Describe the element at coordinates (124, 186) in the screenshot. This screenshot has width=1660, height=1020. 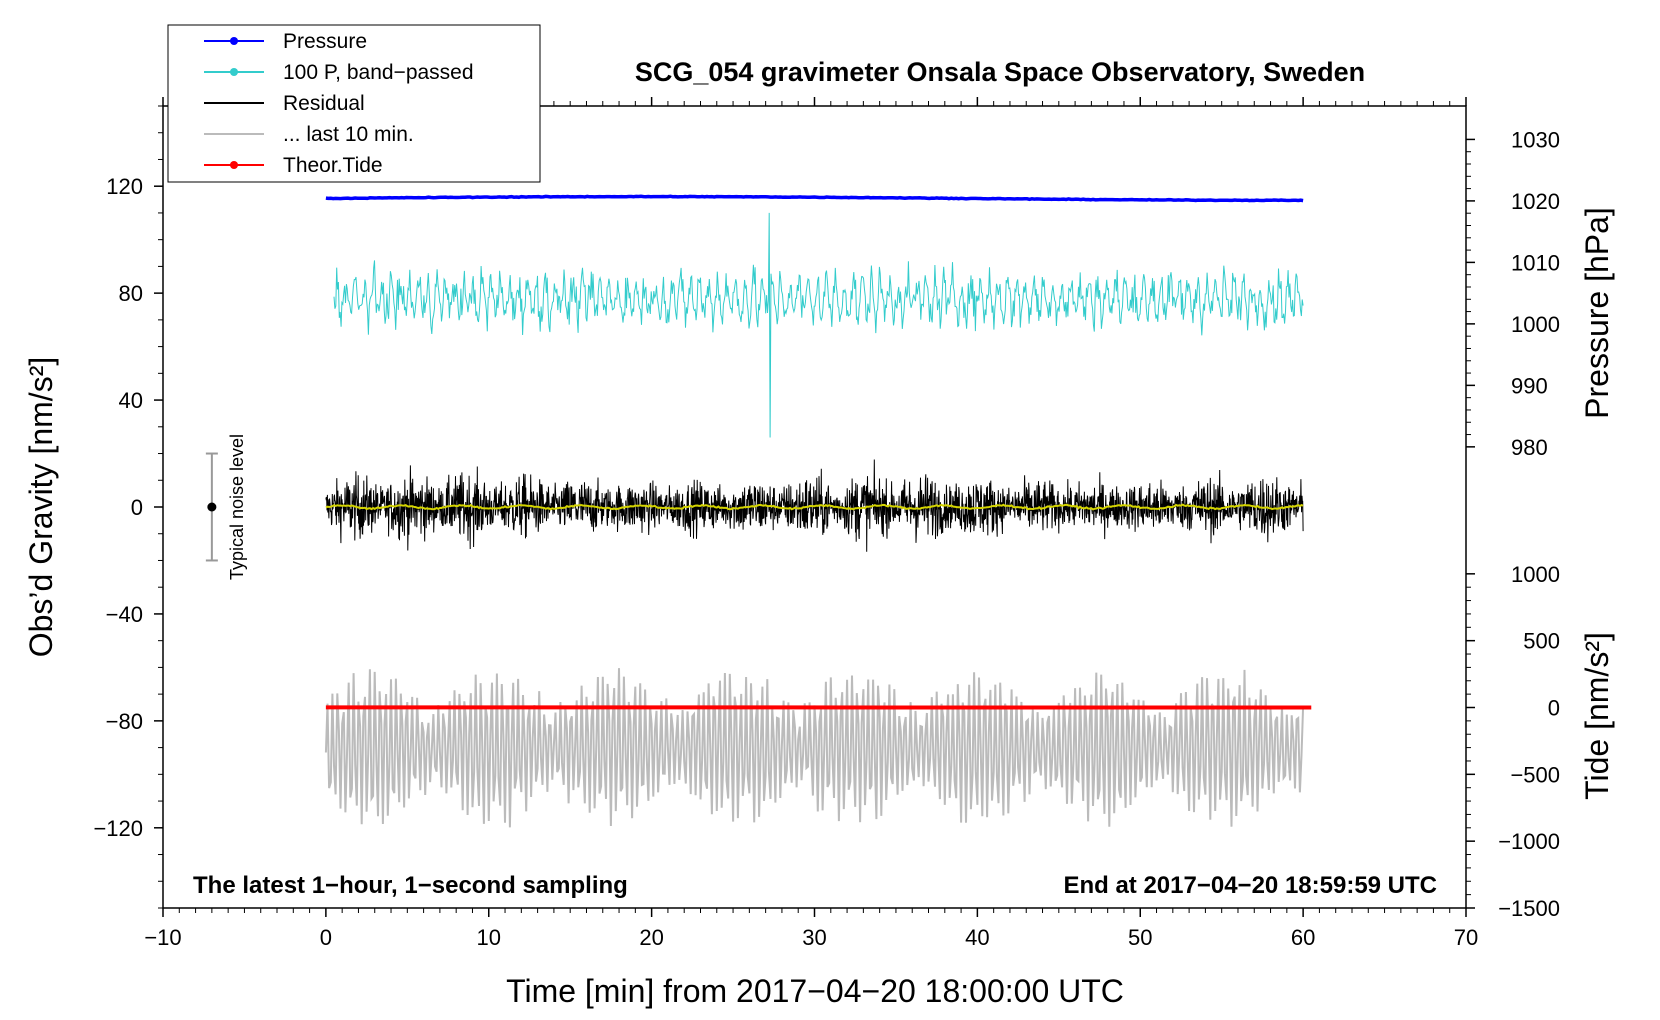
I see `y-left-tick-label: 120` at that location.